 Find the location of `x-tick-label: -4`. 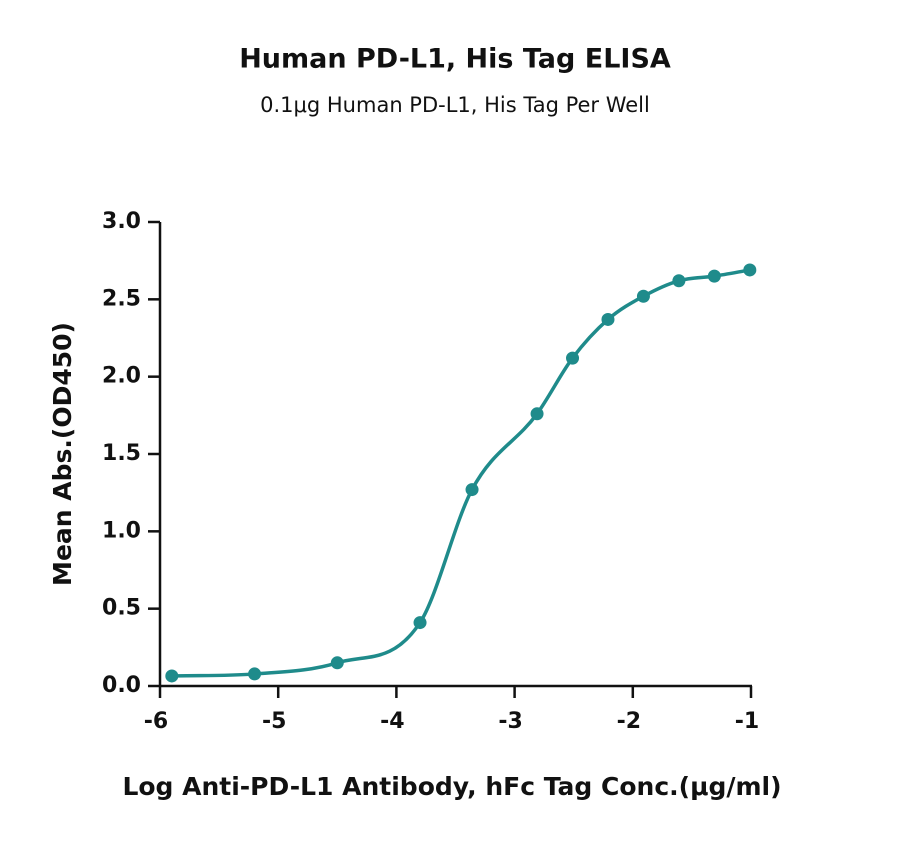

x-tick-label: -4 is located at coordinates (392, 721).